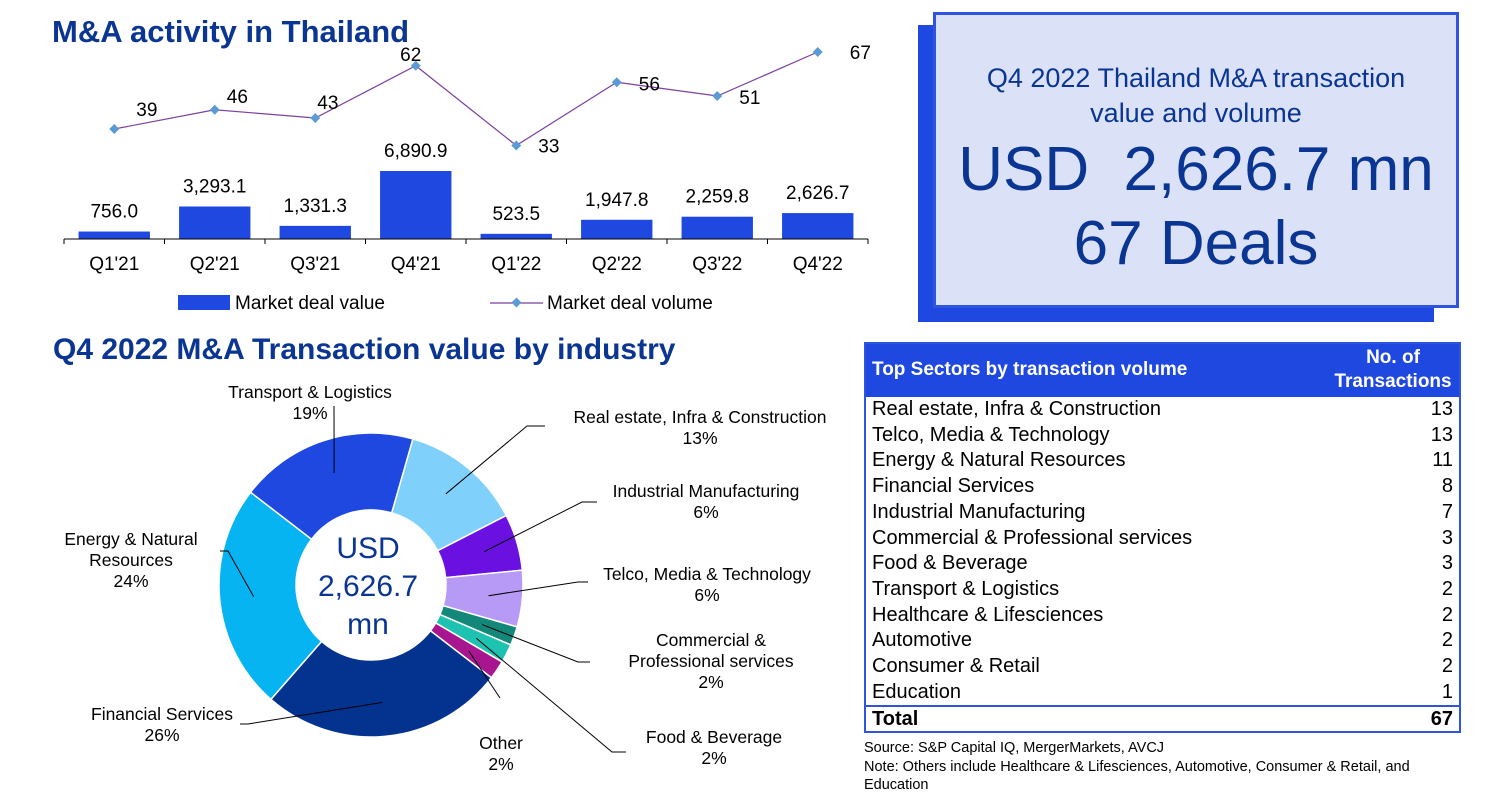 This screenshot has height=795, width=1506. Describe the element at coordinates (490, 100) in the screenshot. I see `line-series-market-deal-volume: 39 46 43 62 33 56 51 67` at that location.